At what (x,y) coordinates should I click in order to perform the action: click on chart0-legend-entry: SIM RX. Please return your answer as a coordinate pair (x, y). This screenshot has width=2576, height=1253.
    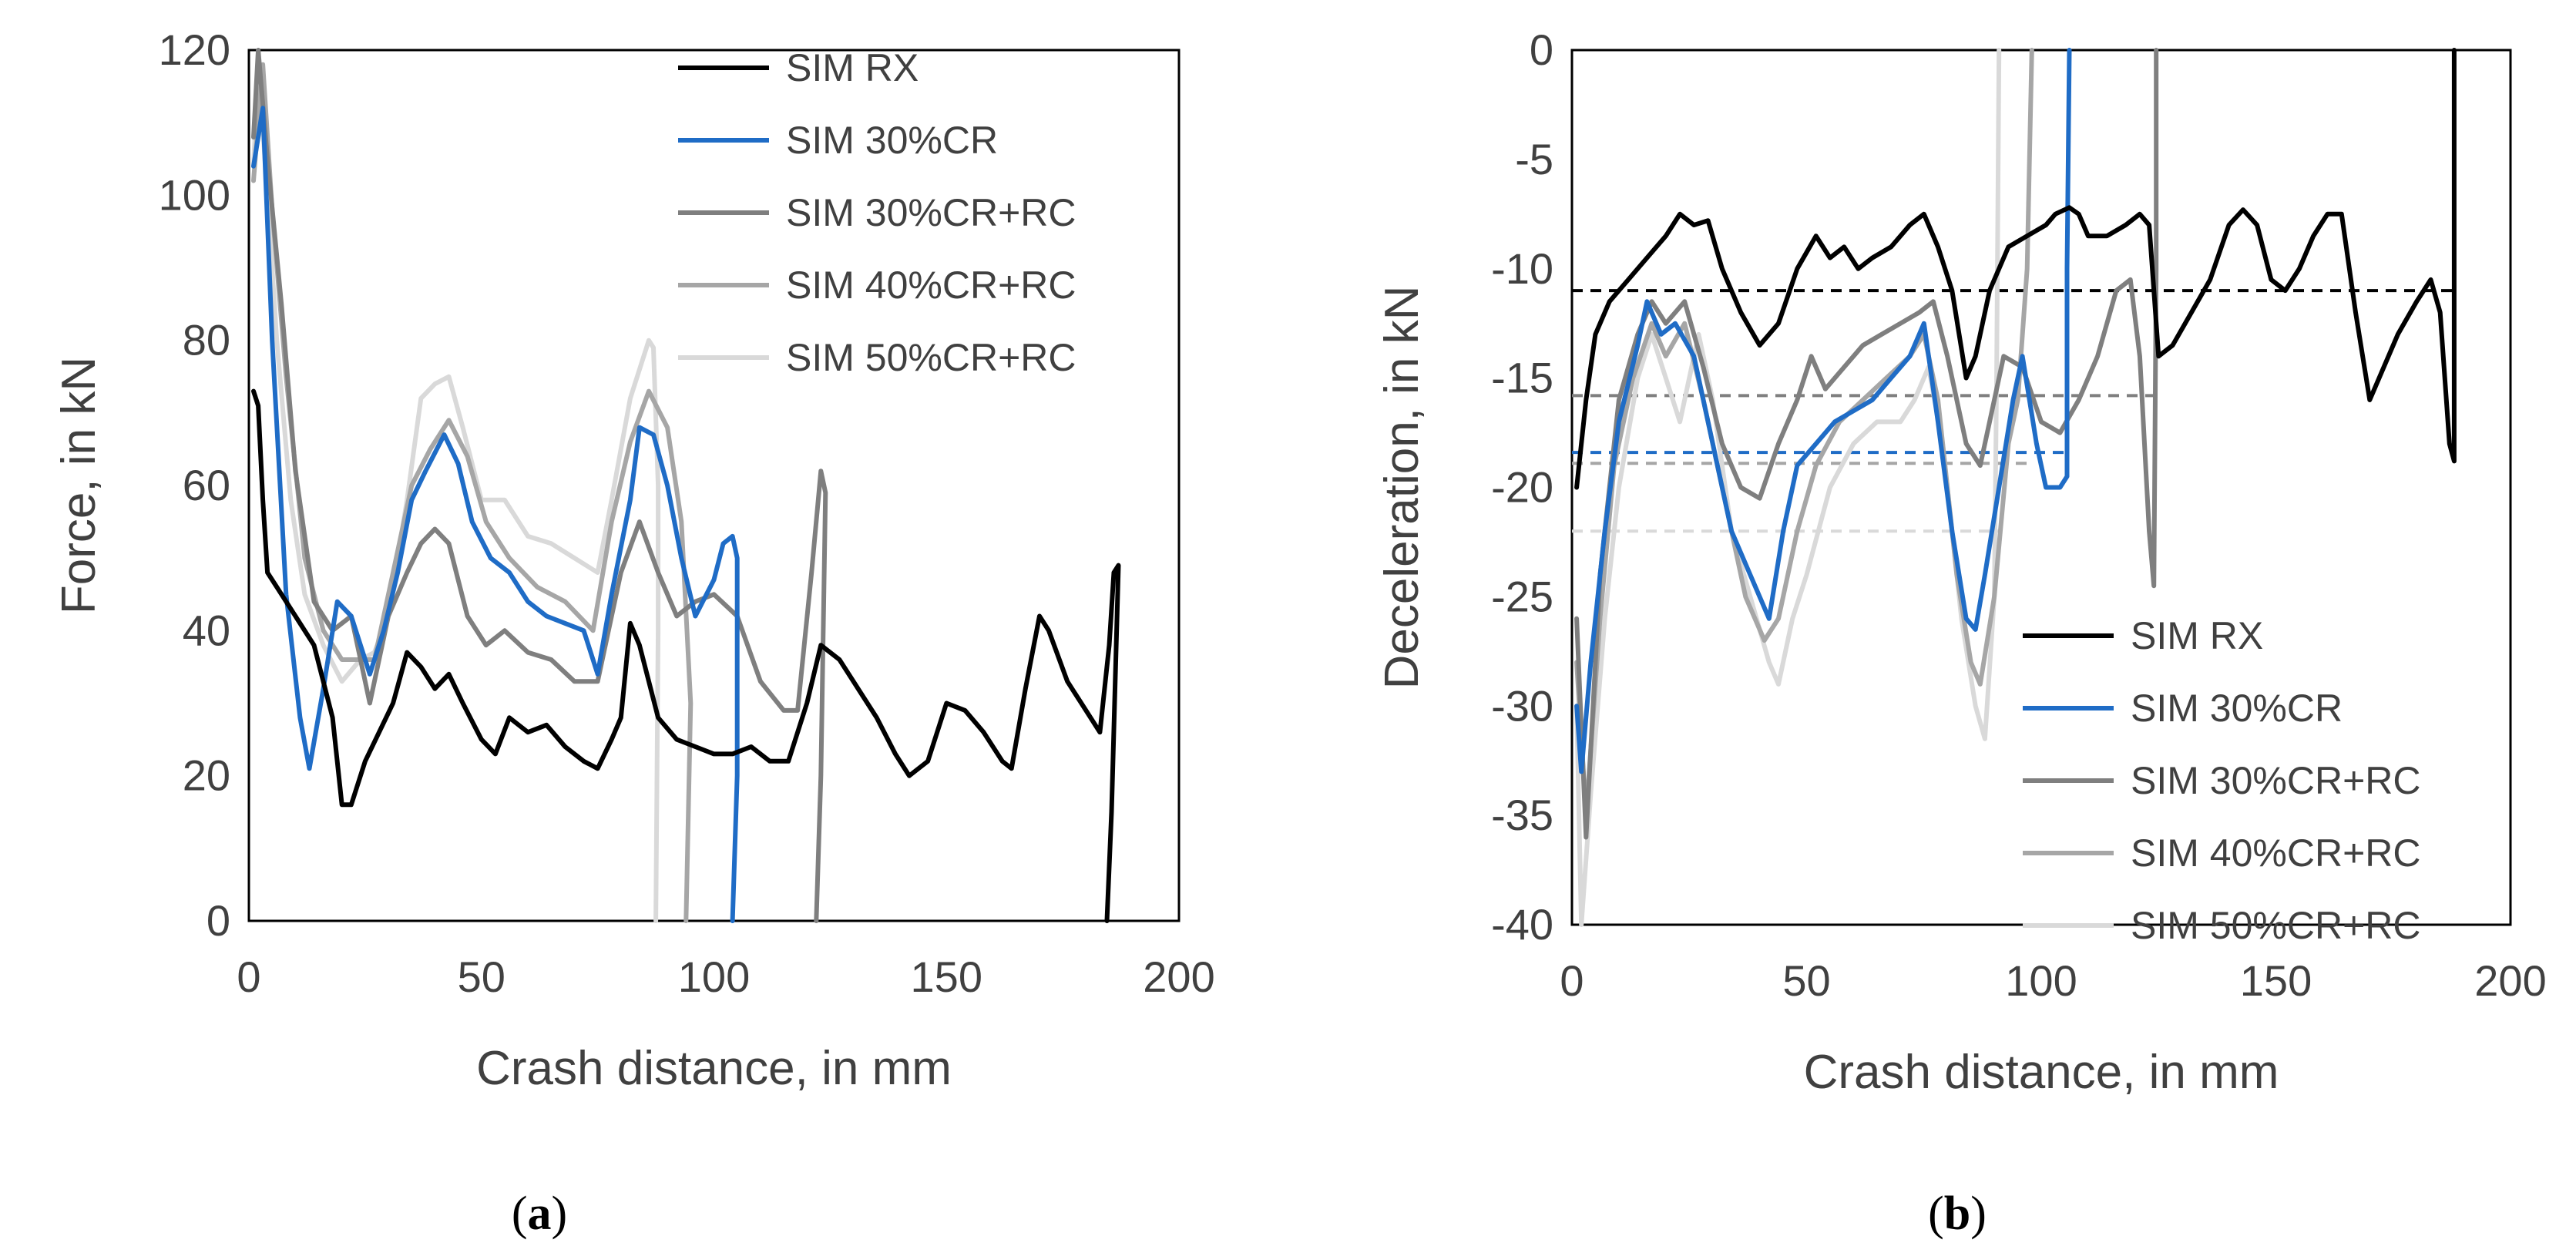
    Looking at the image, I should click on (852, 67).